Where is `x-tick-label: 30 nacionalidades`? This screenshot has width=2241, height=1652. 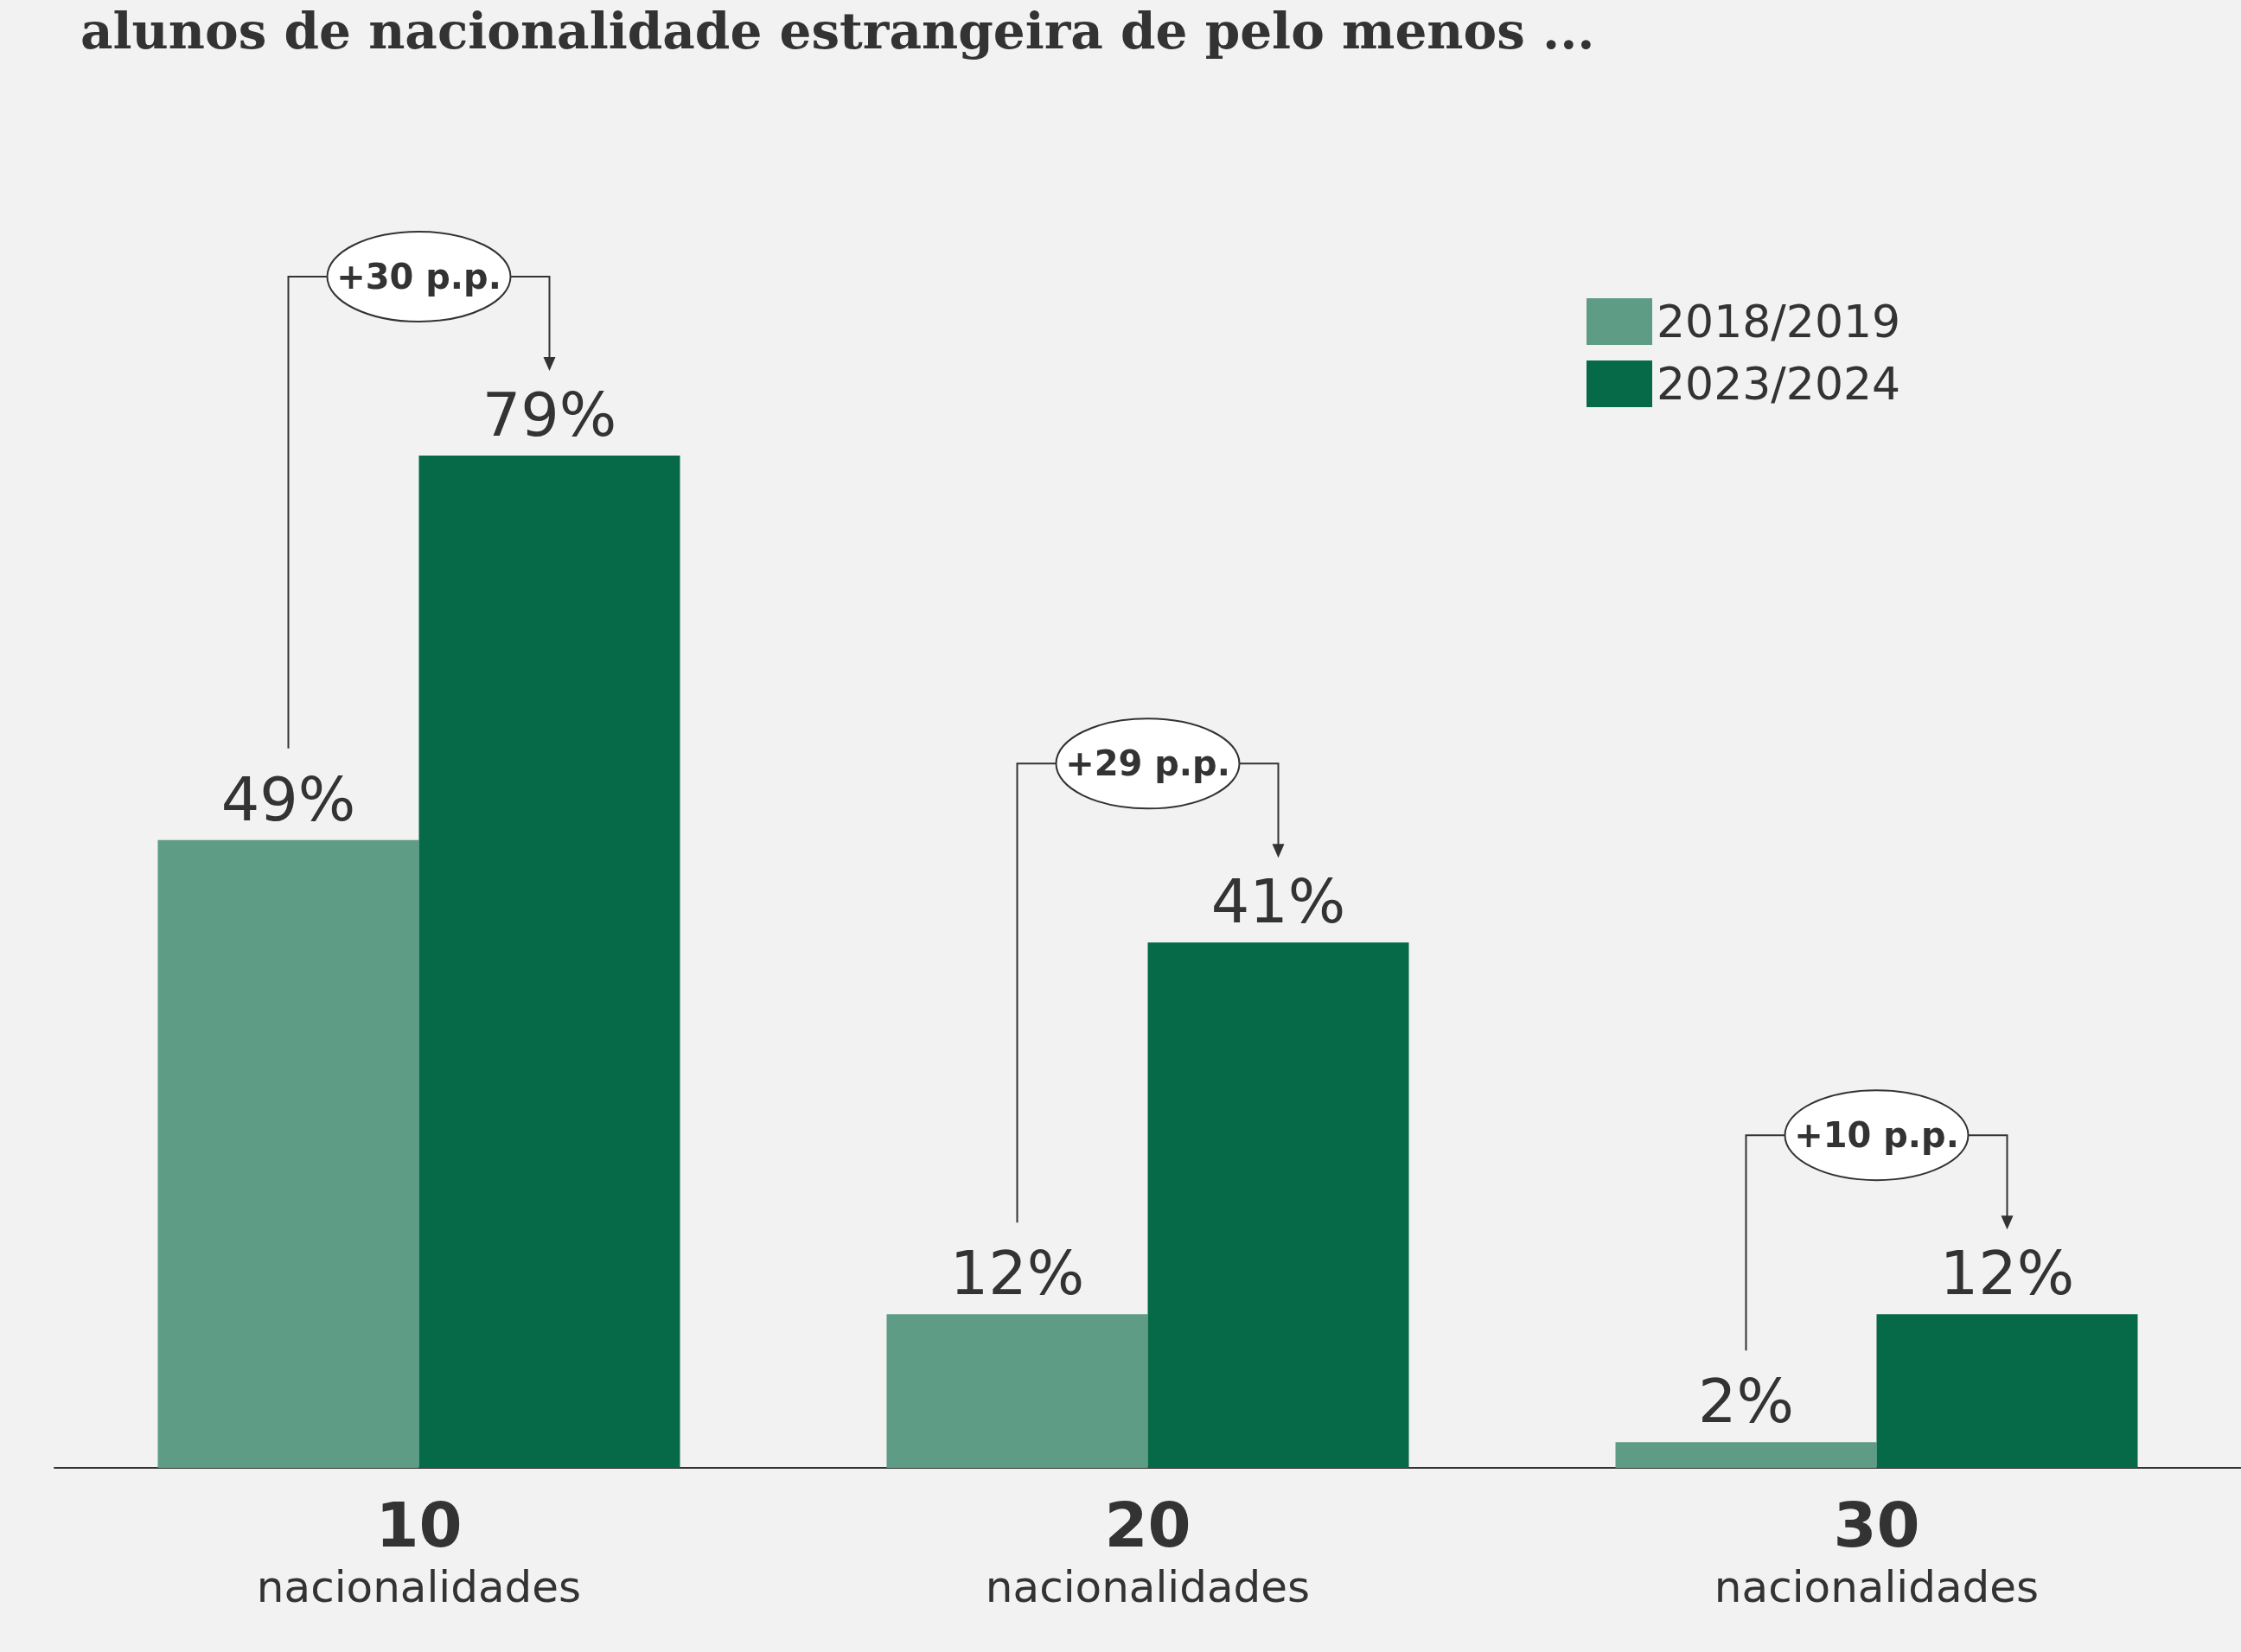 x-tick-label: 30 nacionalidades is located at coordinates (1877, 1551).